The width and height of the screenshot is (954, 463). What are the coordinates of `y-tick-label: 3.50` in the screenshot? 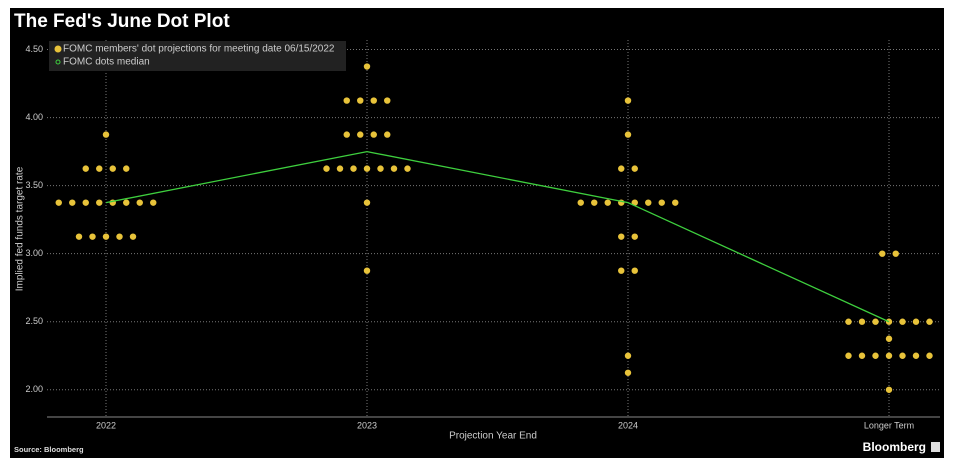 It's located at (34, 185).